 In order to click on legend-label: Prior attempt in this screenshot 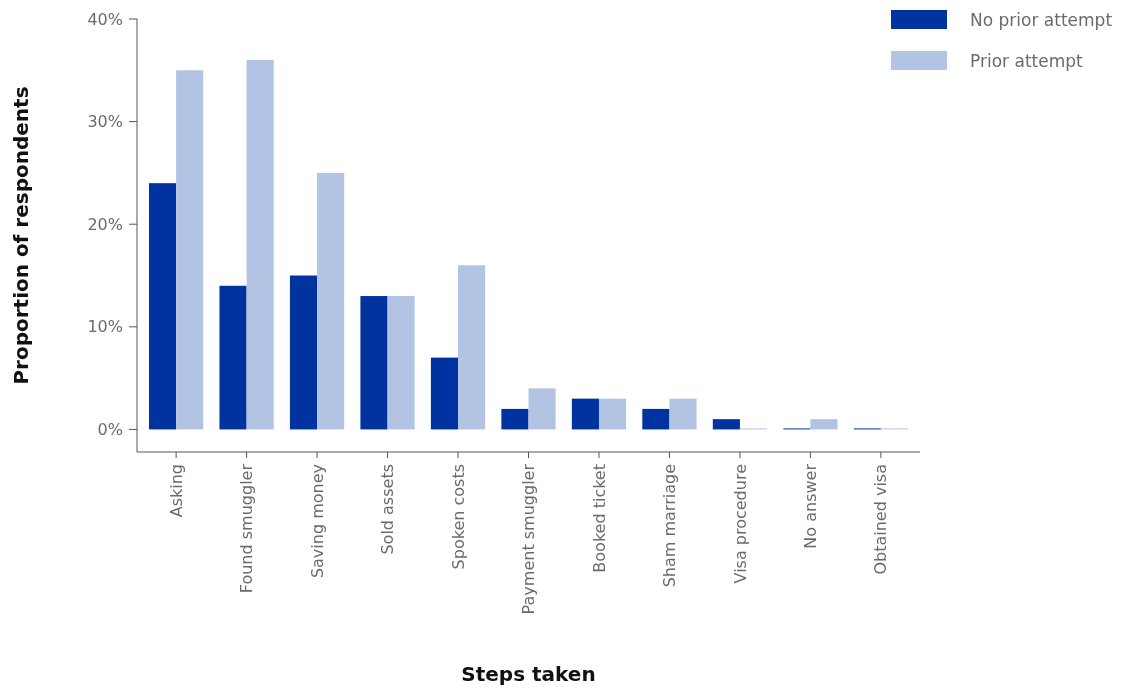, I will do `click(1027, 60)`.